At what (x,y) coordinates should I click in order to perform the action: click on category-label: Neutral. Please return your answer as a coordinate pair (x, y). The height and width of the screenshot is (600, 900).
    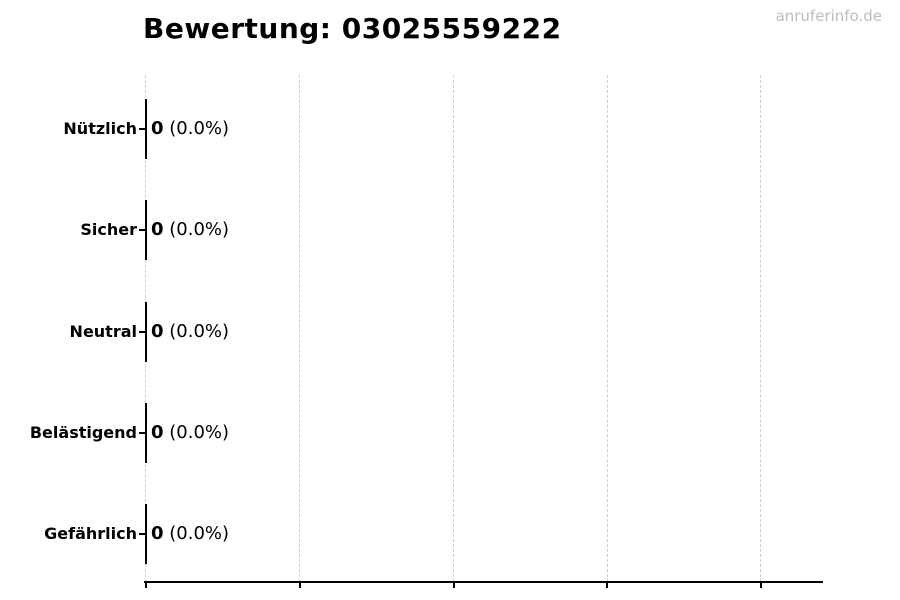
    Looking at the image, I should click on (103, 331).